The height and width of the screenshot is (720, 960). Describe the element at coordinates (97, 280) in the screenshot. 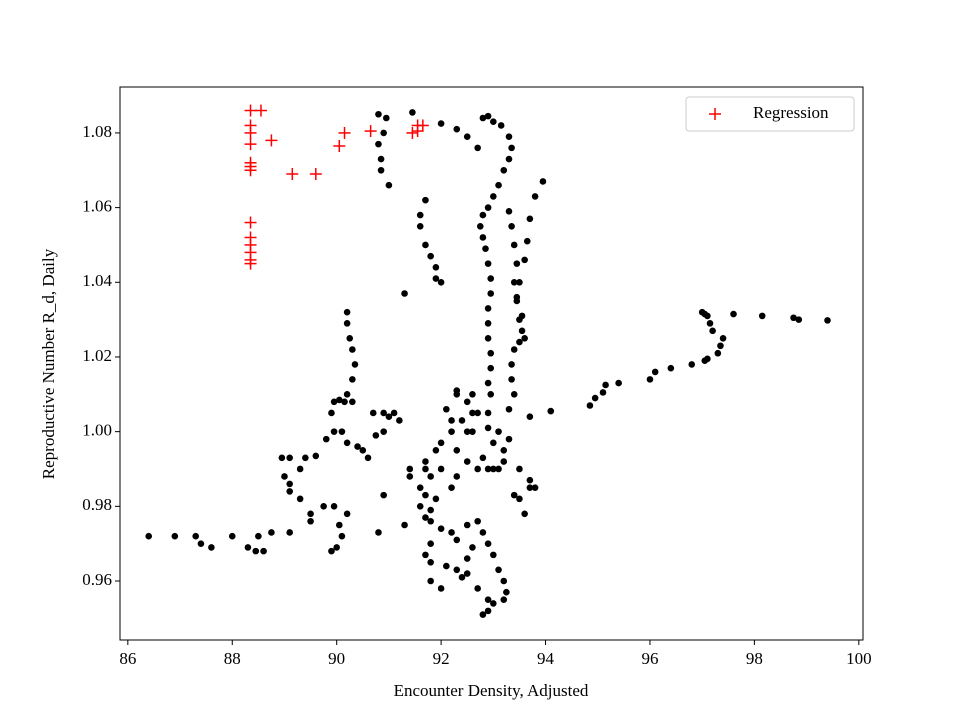

I see `y-tick-label: 1.04` at that location.